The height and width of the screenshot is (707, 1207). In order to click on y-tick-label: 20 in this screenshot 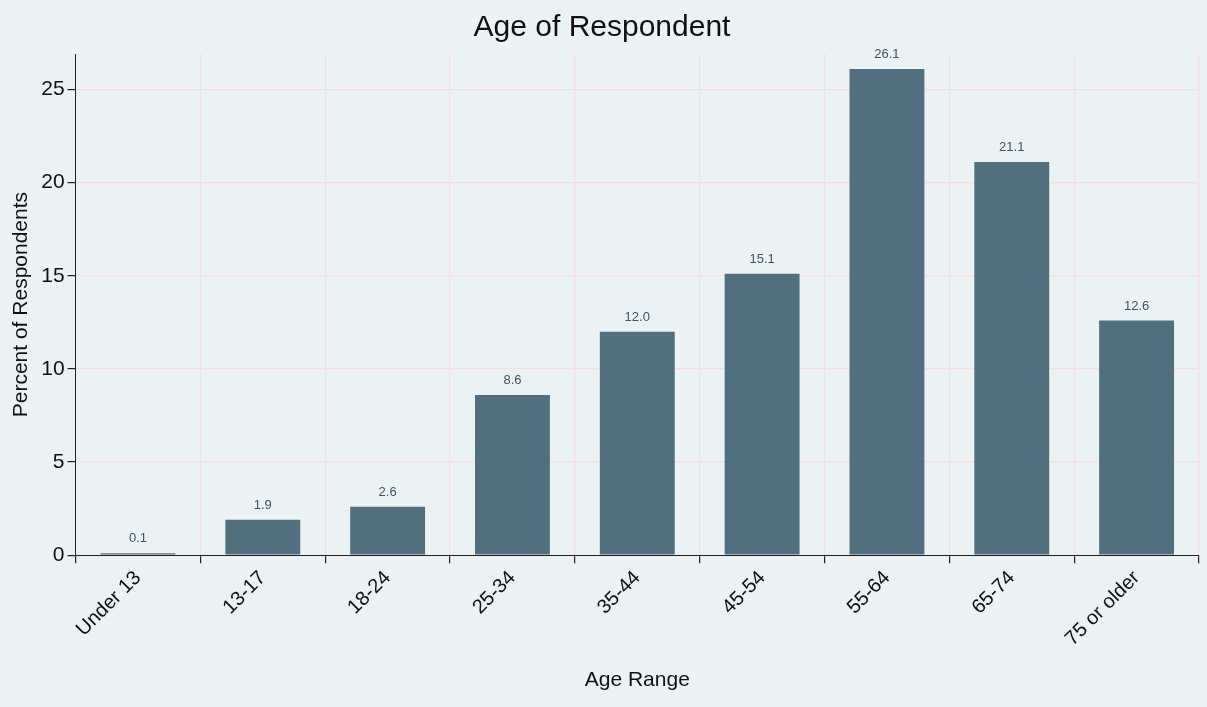, I will do `click(53, 181)`.